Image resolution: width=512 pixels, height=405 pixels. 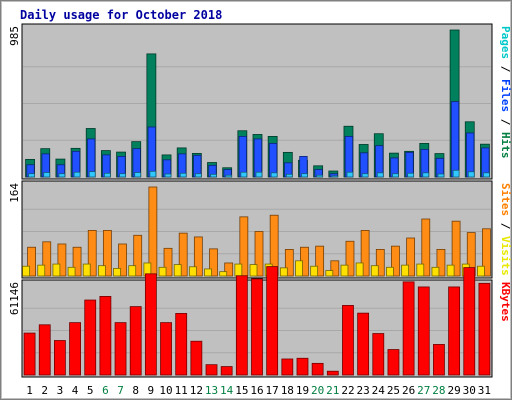 I want to click on x-tick-label: 20, so click(x=317, y=390).